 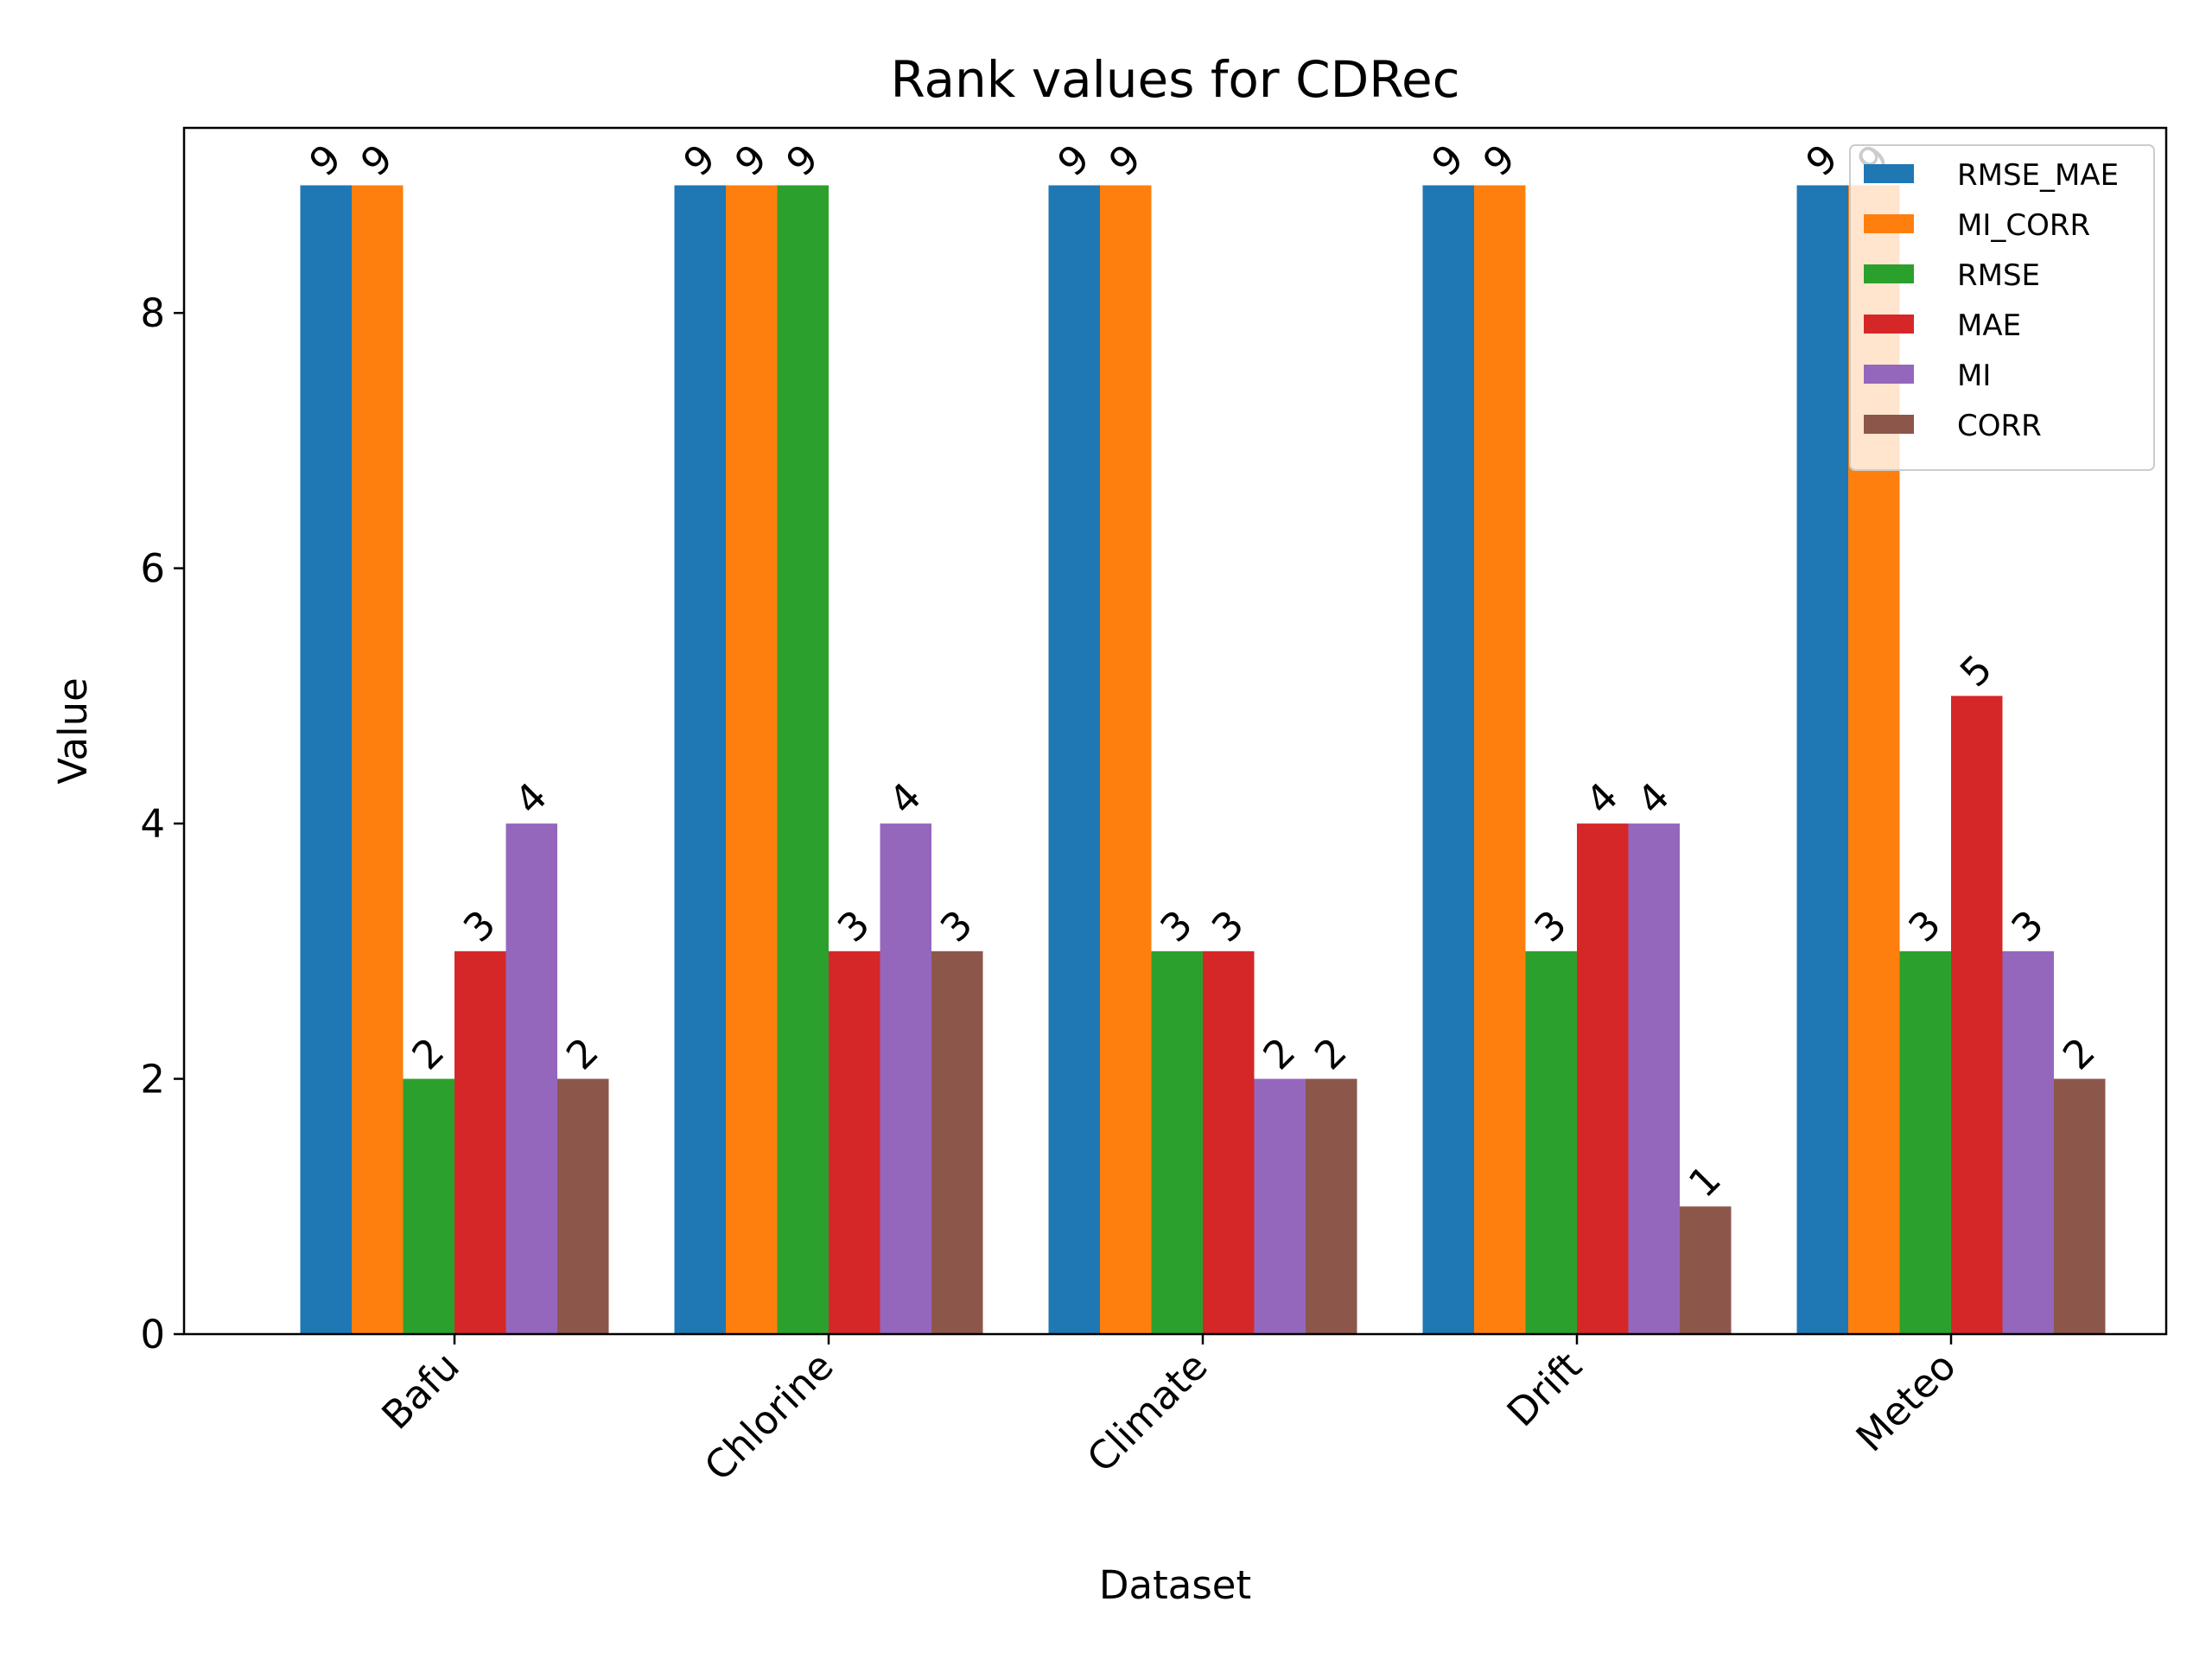 I want to click on bar-bafu-rmse, so click(x=428, y=1206).